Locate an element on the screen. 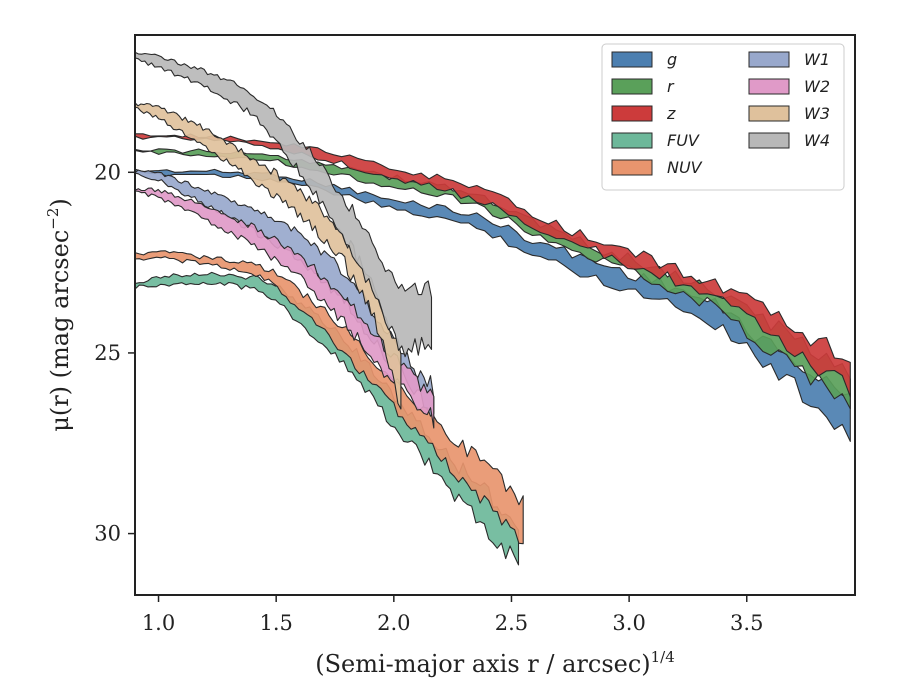  legend-swatch-g is located at coordinates (632, 59).